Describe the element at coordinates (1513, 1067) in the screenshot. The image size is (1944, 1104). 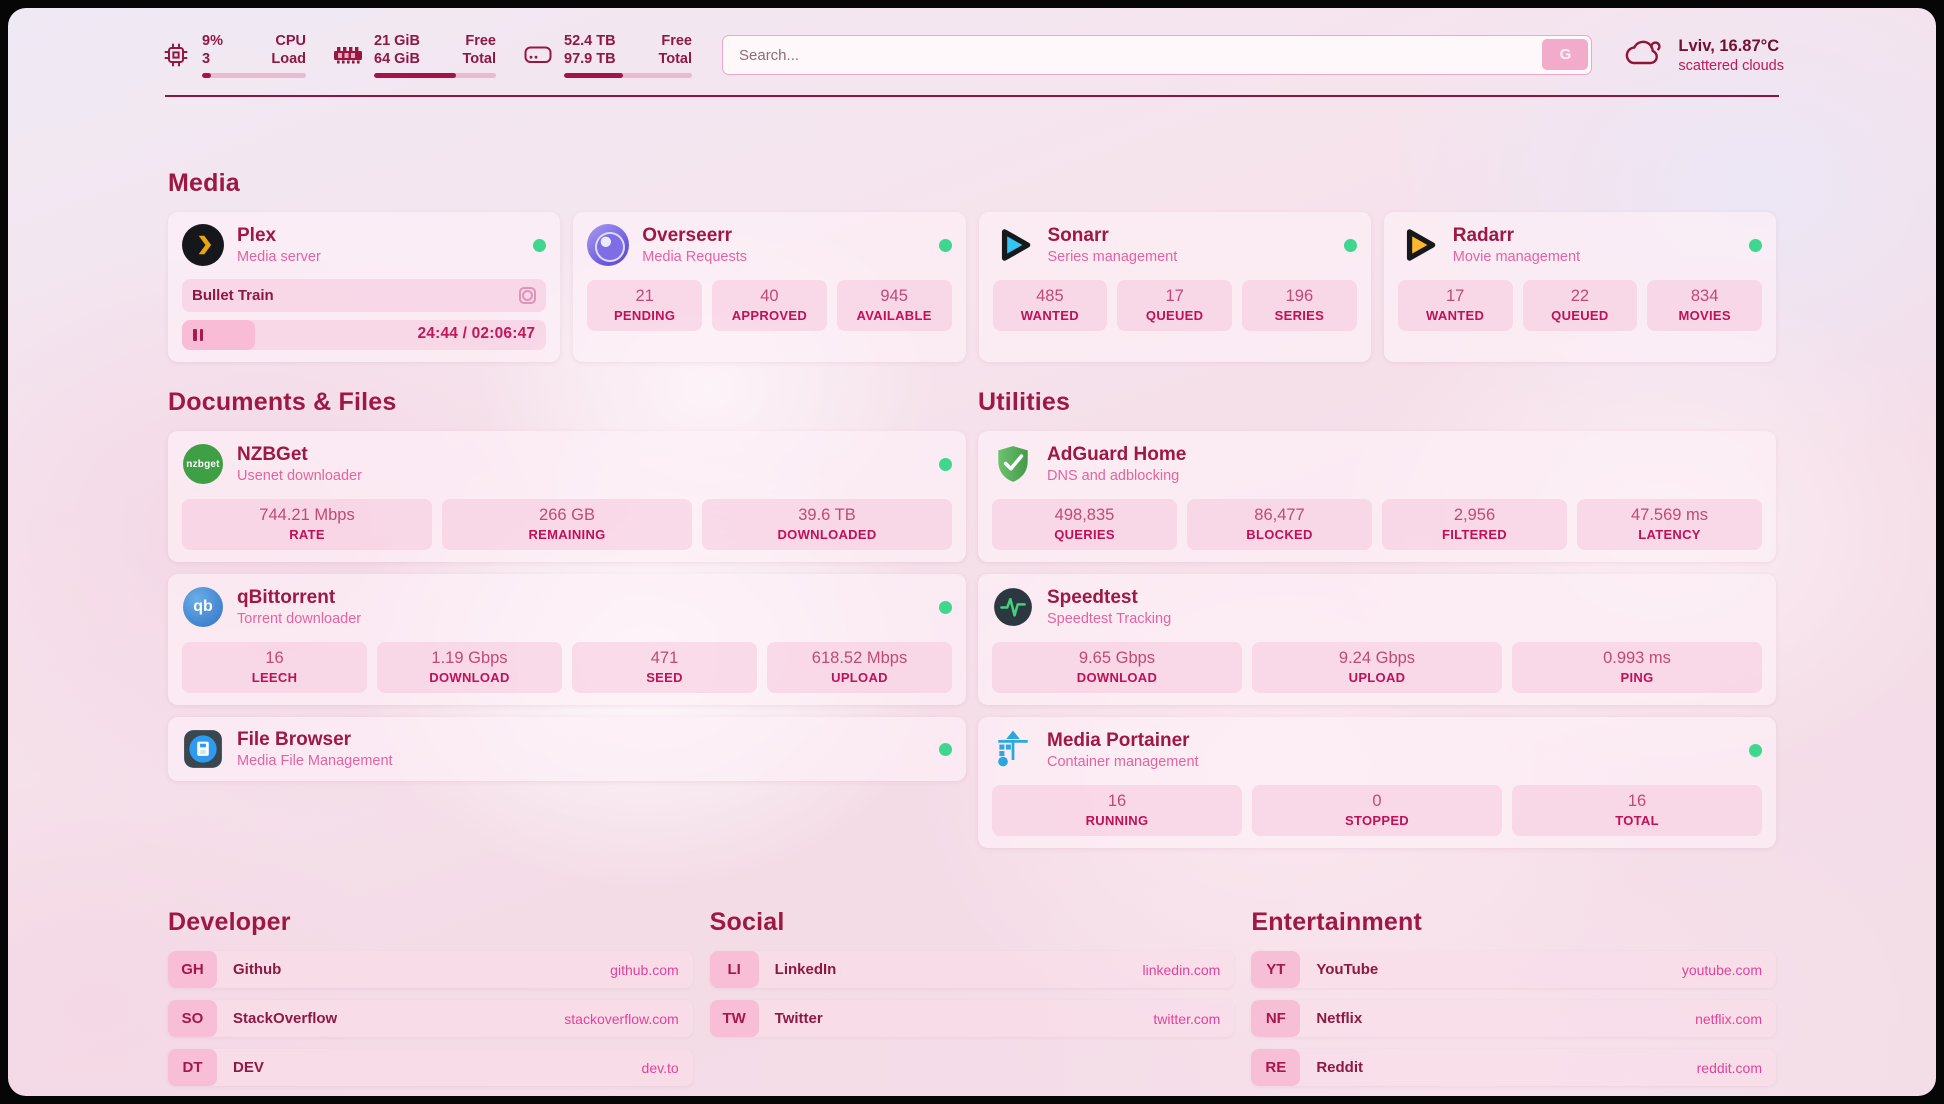
I see `bookmark-reddit: RE Reddit reddit.com` at that location.